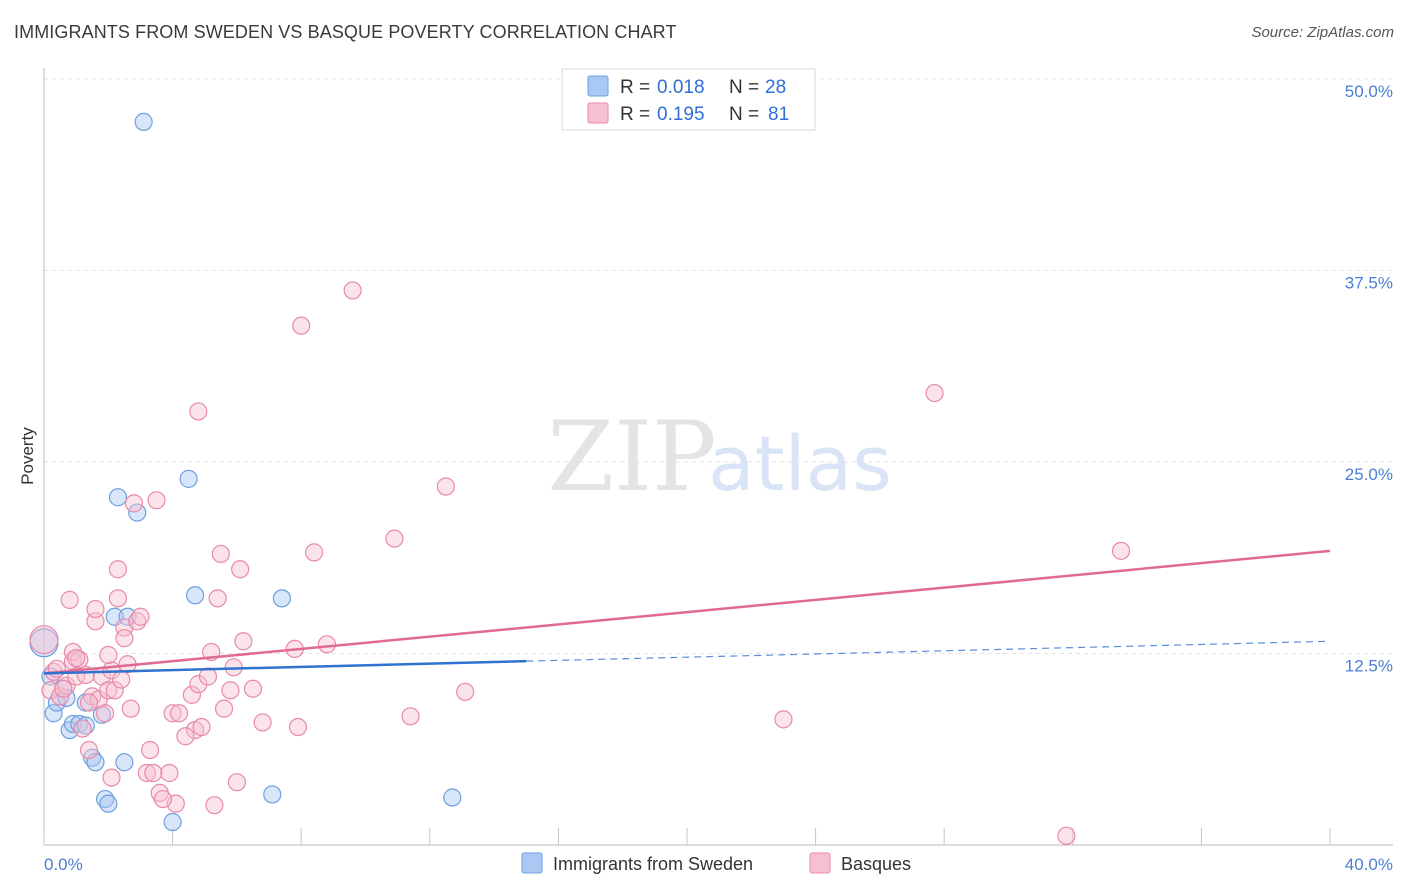 The width and height of the screenshot is (1406, 892). I want to click on legend-n-label-basques: N =, so click(744, 114).